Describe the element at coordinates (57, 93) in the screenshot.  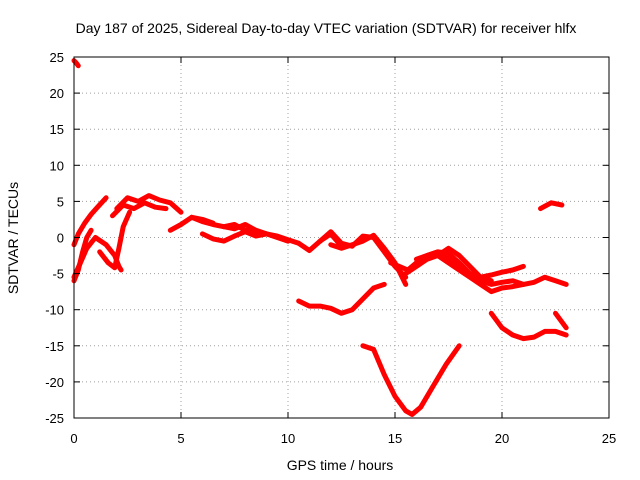
I see `y-tick-label: 20` at that location.